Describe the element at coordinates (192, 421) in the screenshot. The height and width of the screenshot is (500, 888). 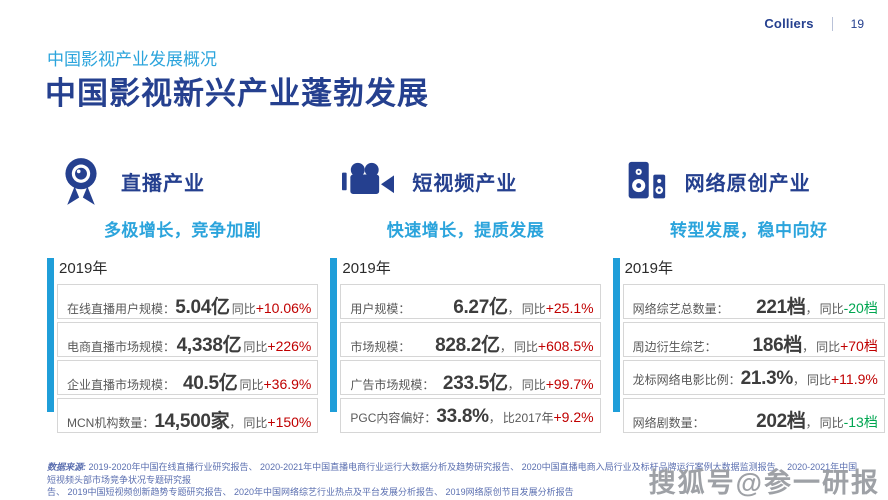
I see `metric-value: 14,500家` at that location.